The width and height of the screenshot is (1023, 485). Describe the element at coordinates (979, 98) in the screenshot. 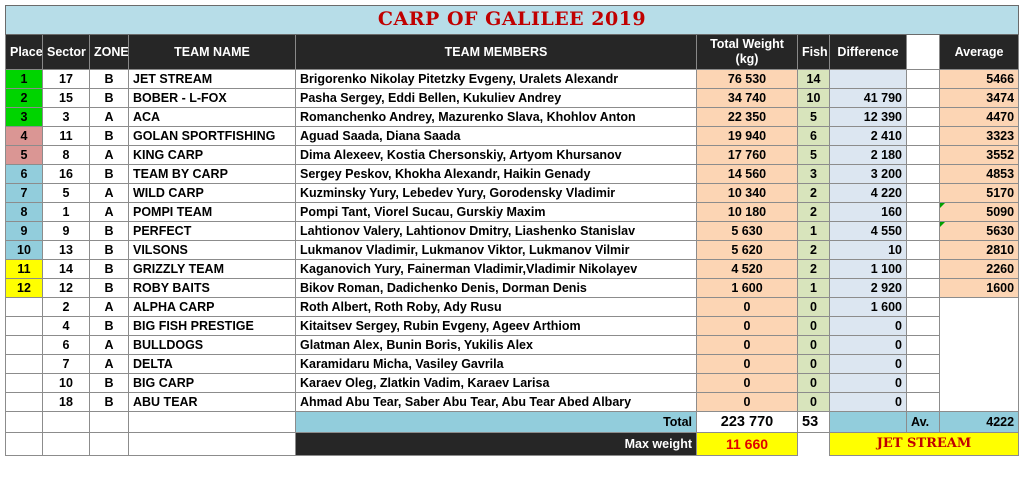

I see `average-cell: 3474` at that location.